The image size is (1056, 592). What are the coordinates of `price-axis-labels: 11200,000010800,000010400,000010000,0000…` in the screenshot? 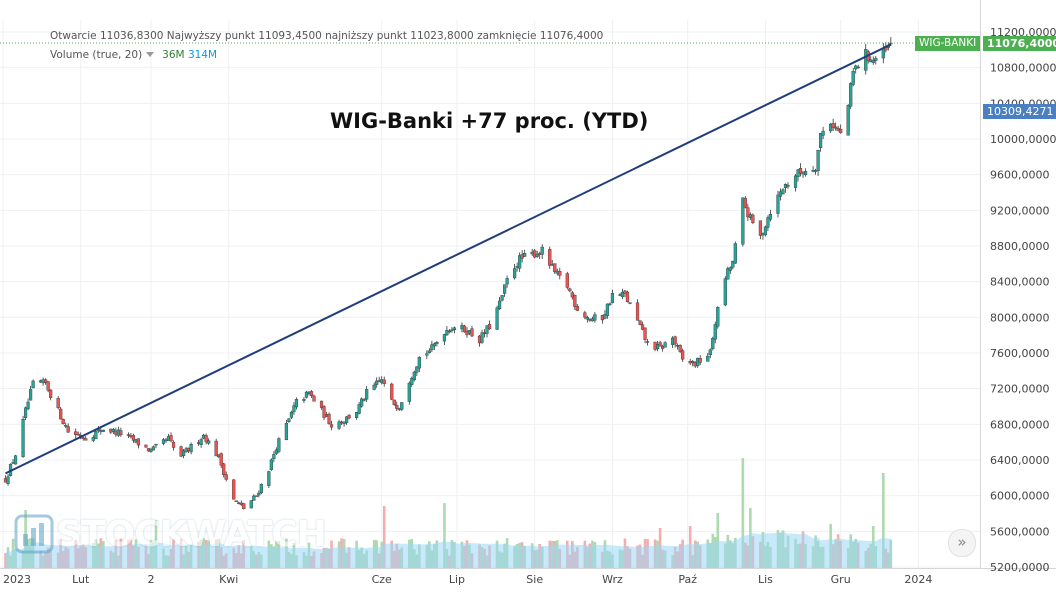 It's located at (1023, 300).